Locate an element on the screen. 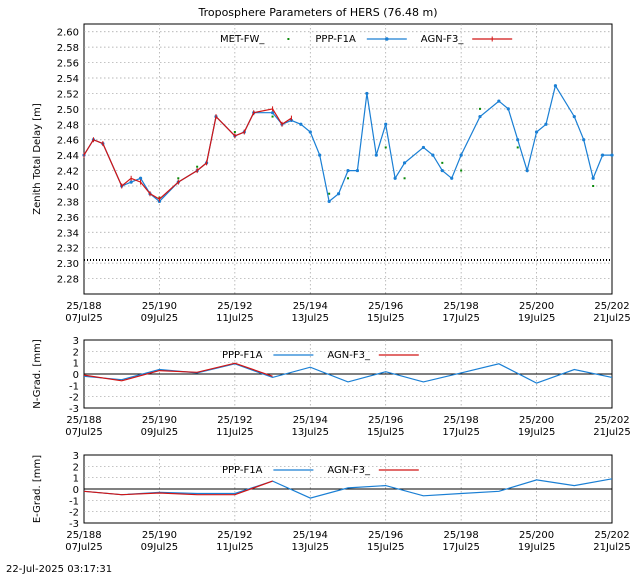 Image resolution: width=640 pixels, height=576 pixels. y-tick-label: 2.38 is located at coordinates (68, 202).